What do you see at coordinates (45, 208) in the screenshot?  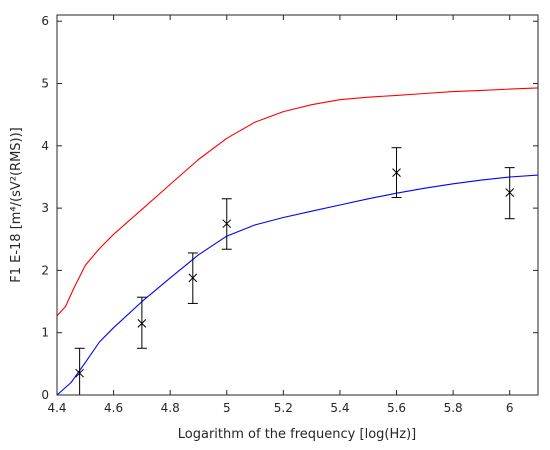 I see `y-tick-label: 3` at bounding box center [45, 208].